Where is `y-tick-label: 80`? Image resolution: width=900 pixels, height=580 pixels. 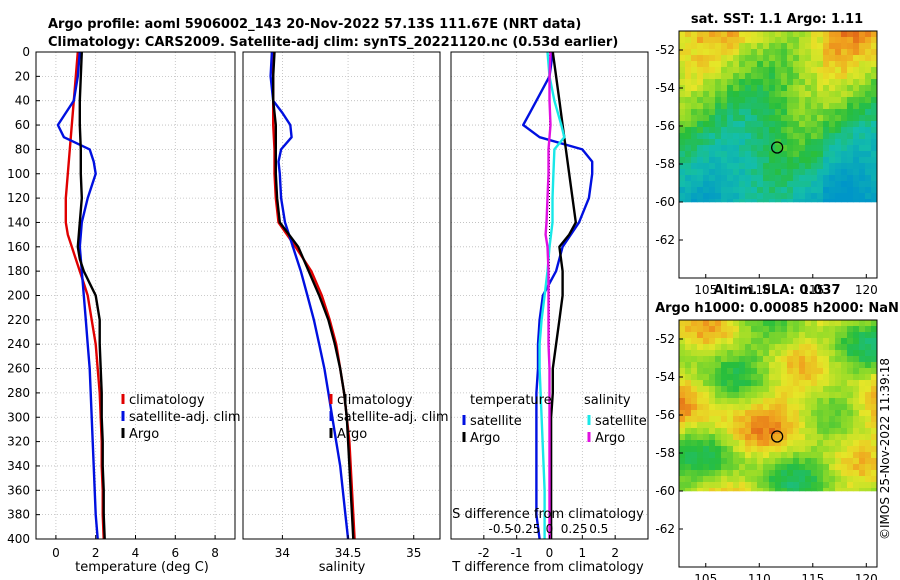
y-tick-label: 80 is located at coordinates (22, 149).